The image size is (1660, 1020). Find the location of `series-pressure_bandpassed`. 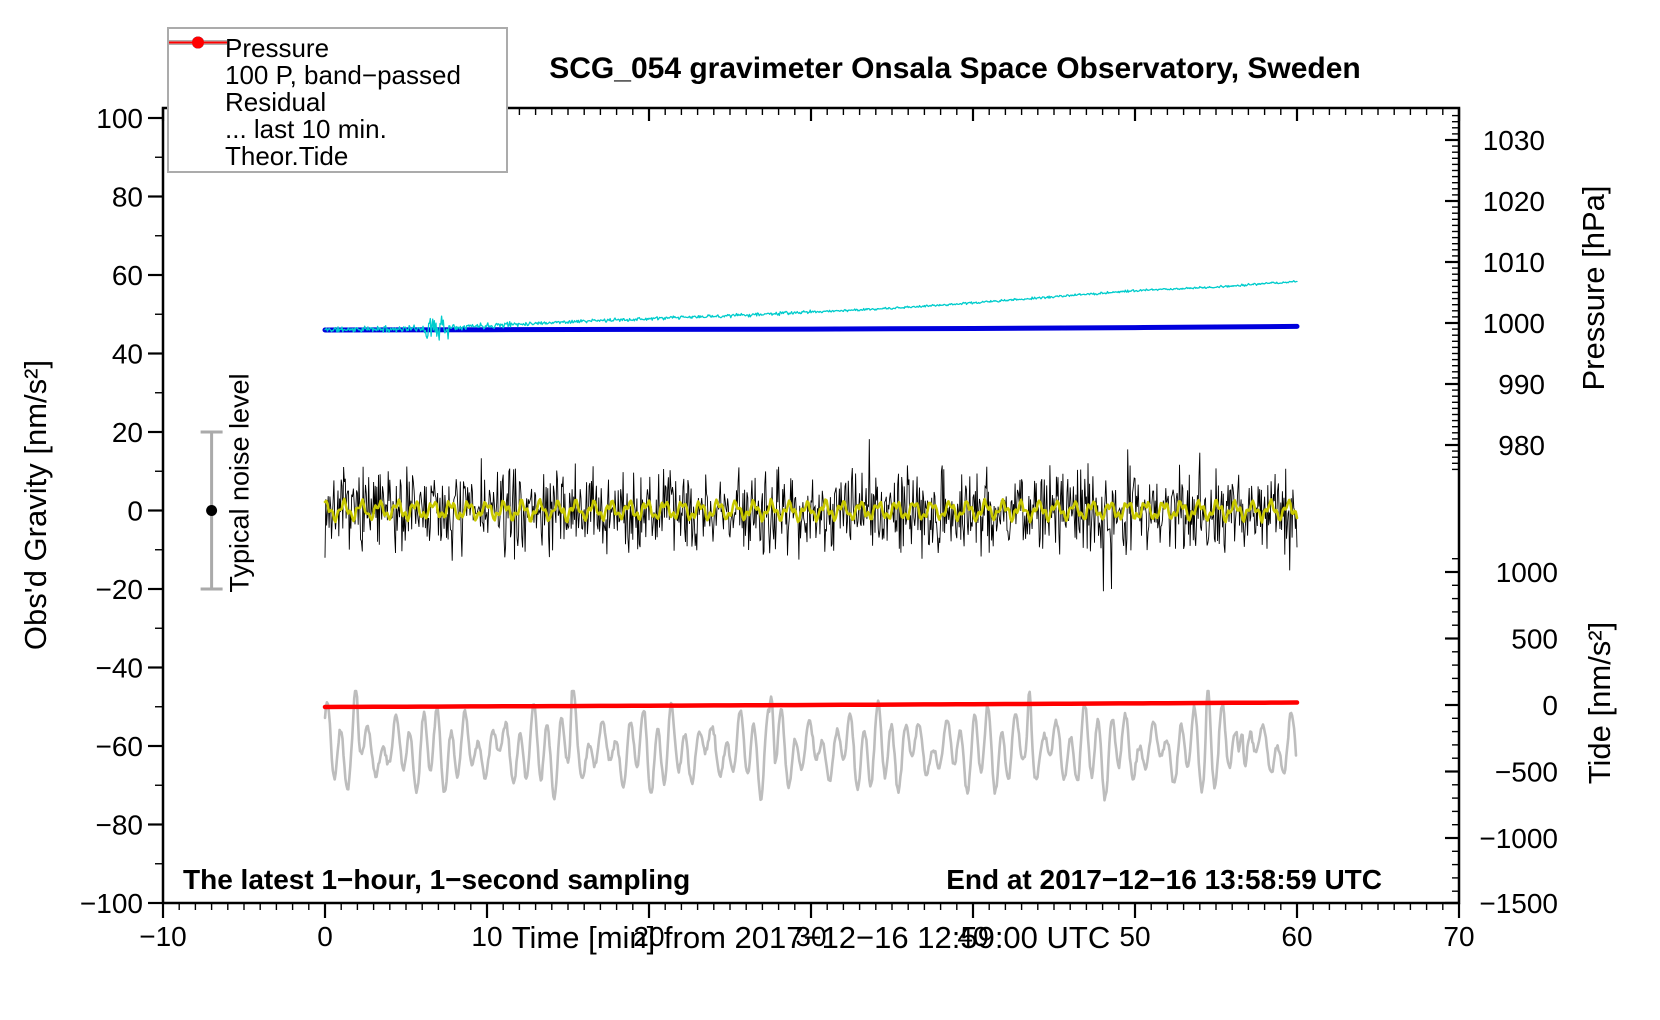

series-pressure_bandpassed is located at coordinates (811, 310).